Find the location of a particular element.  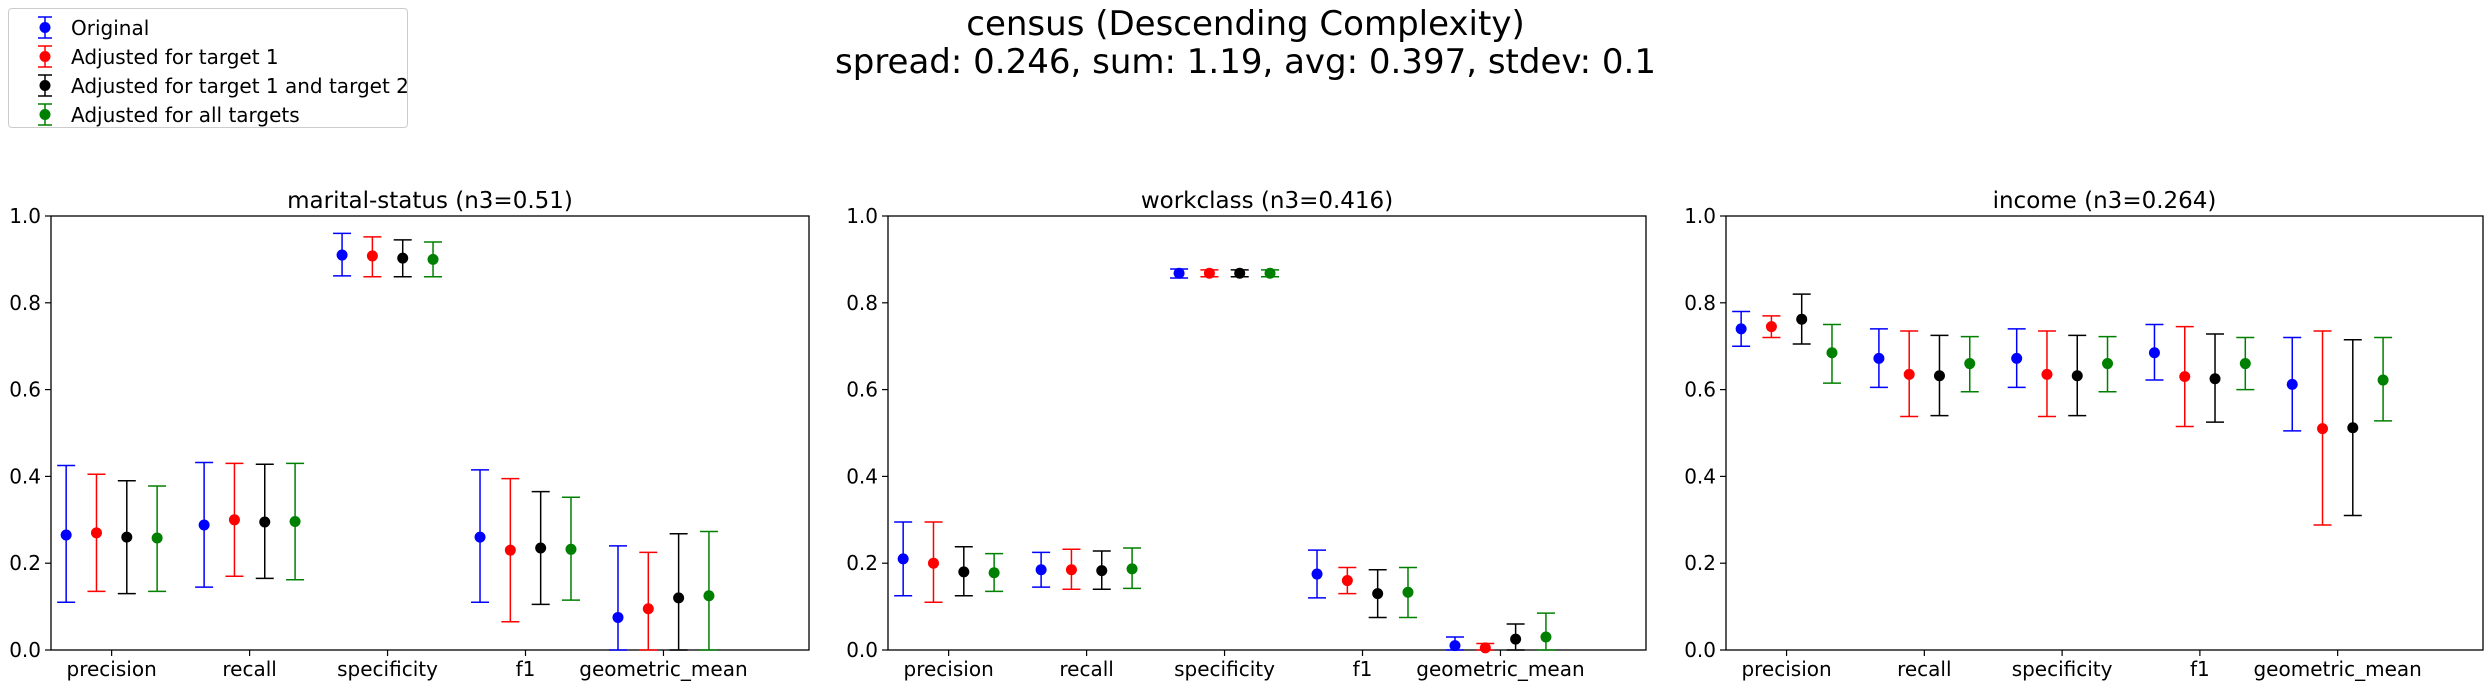

y-tick-label: 1.0 is located at coordinates (862, 216).